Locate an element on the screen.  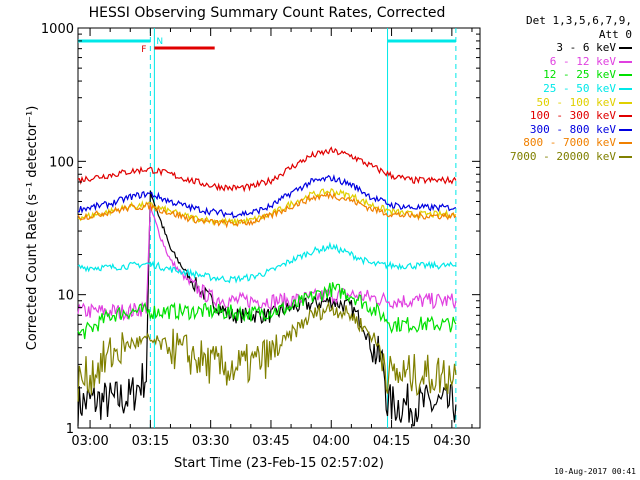
x-tick-label: 03:45 is located at coordinates (270, 441).